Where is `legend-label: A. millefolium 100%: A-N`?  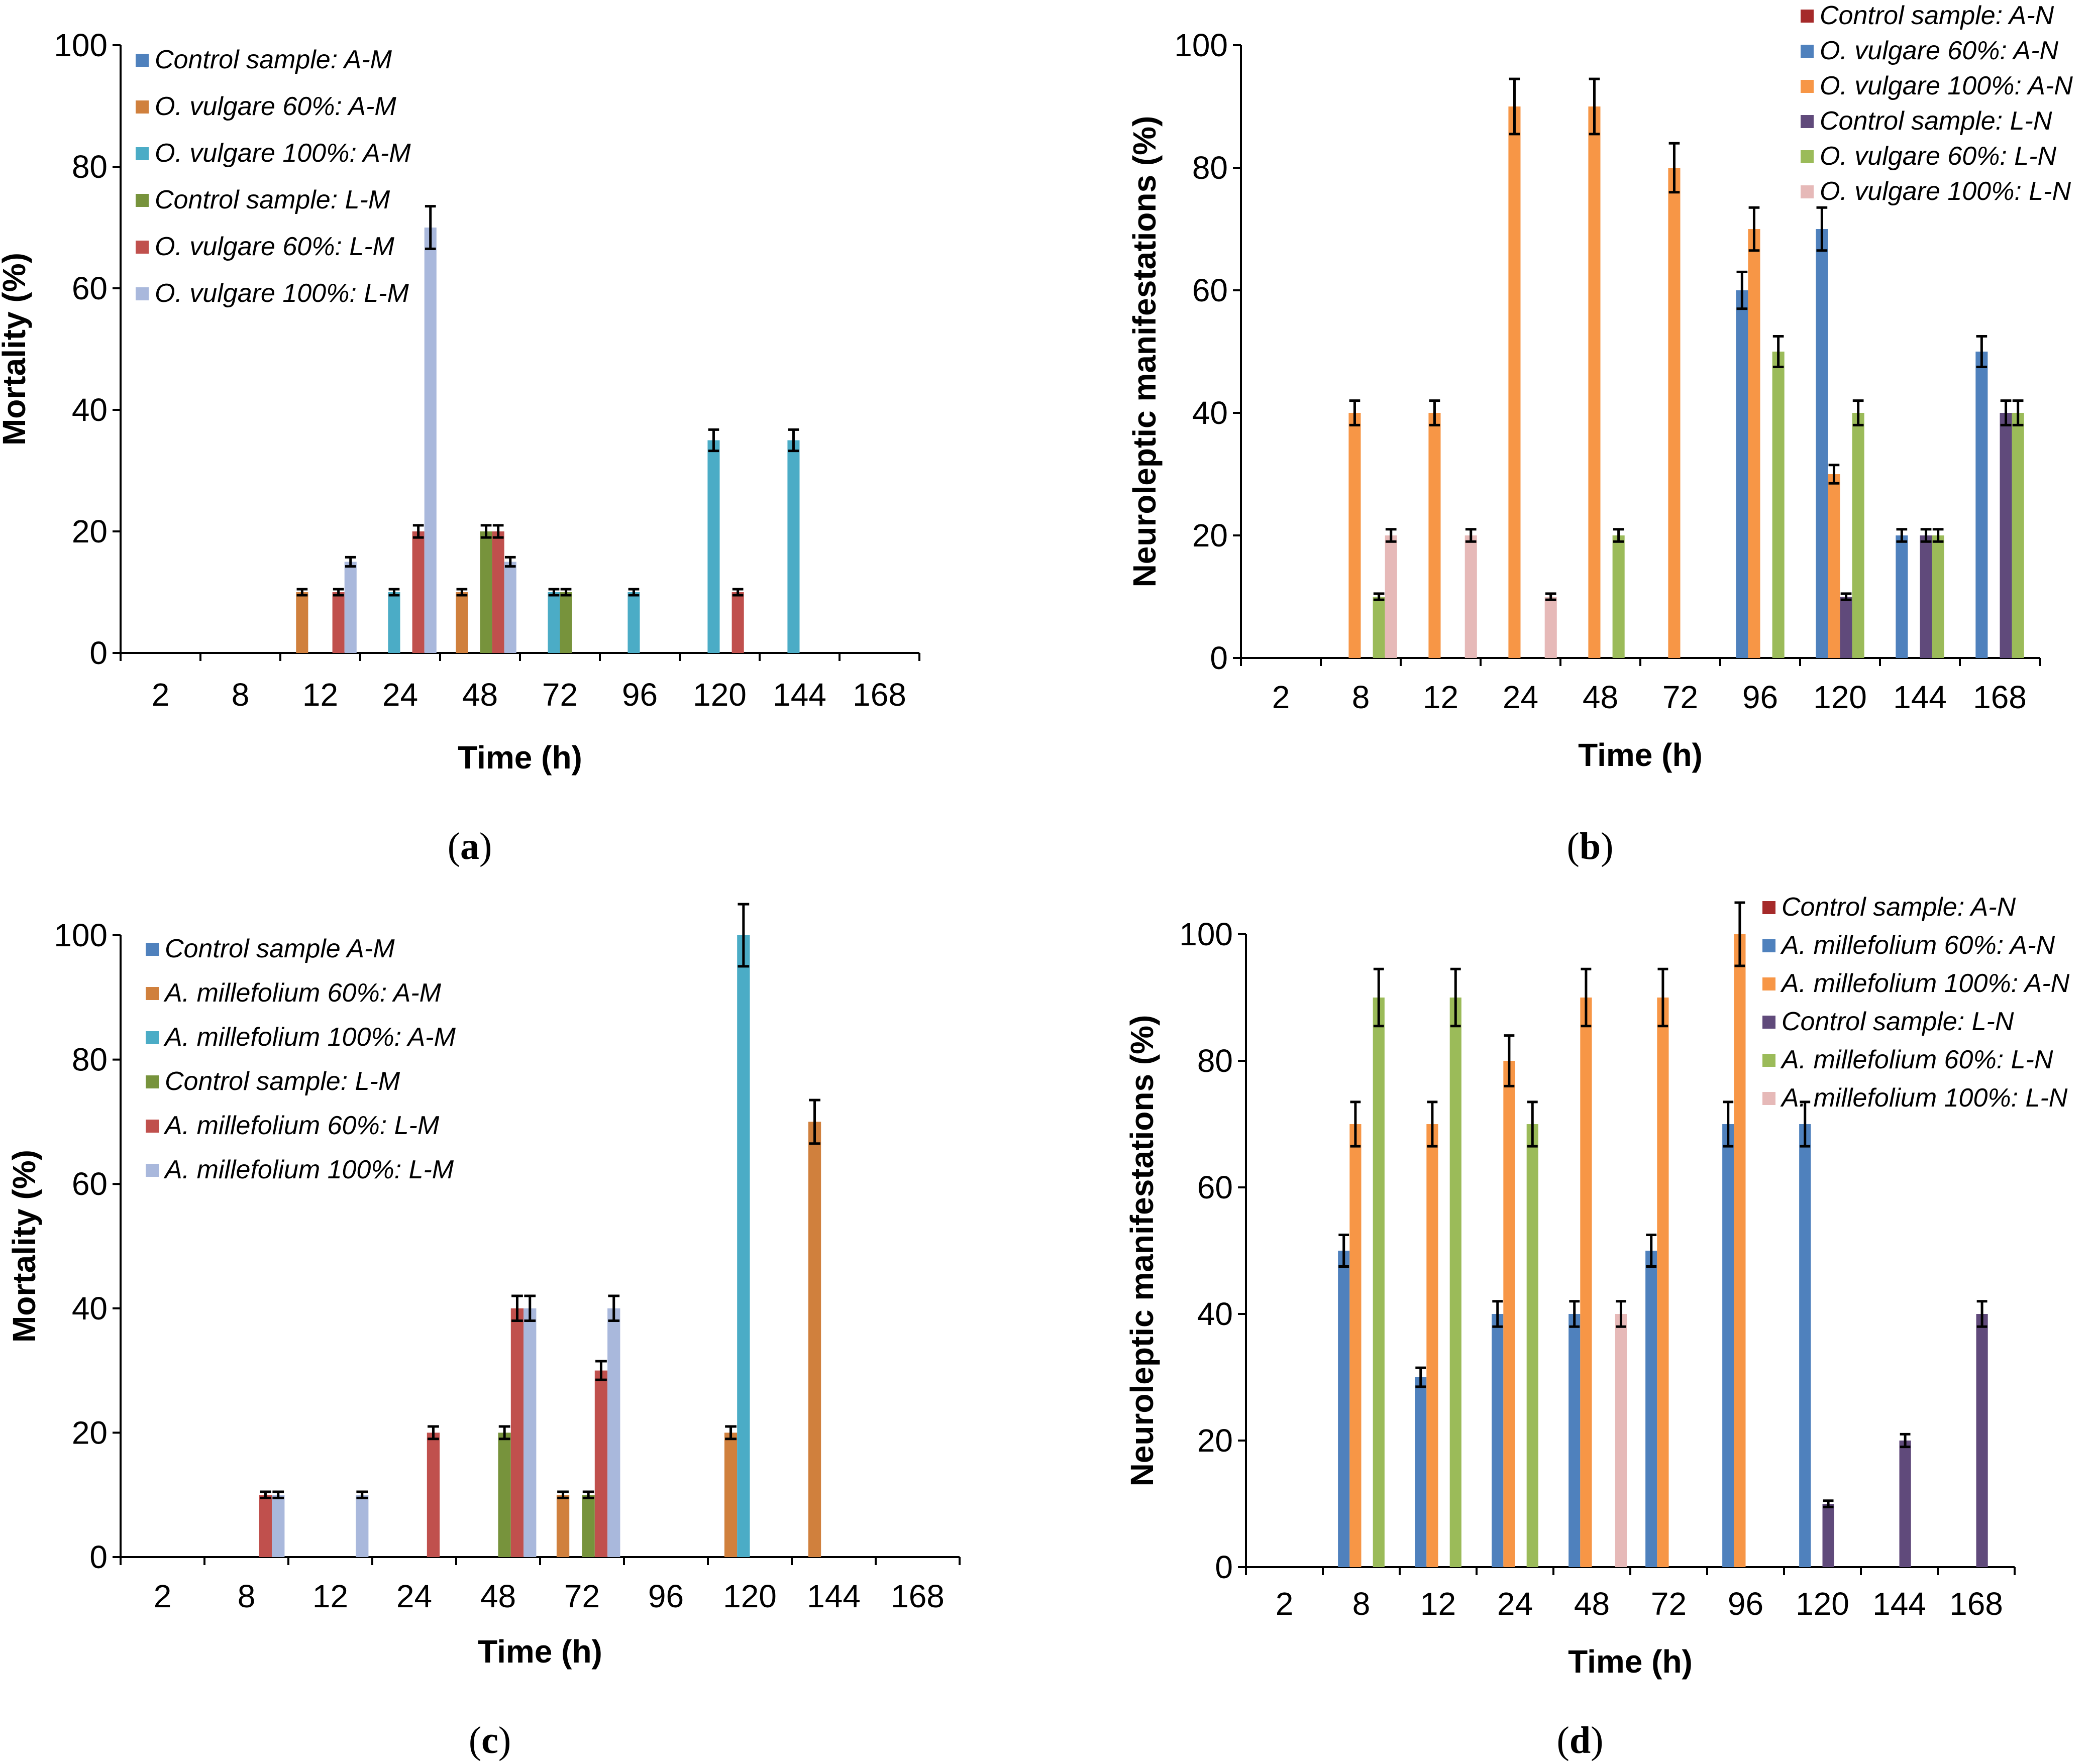
legend-label: A. millefolium 100%: A-N is located at coordinates (1925, 983).